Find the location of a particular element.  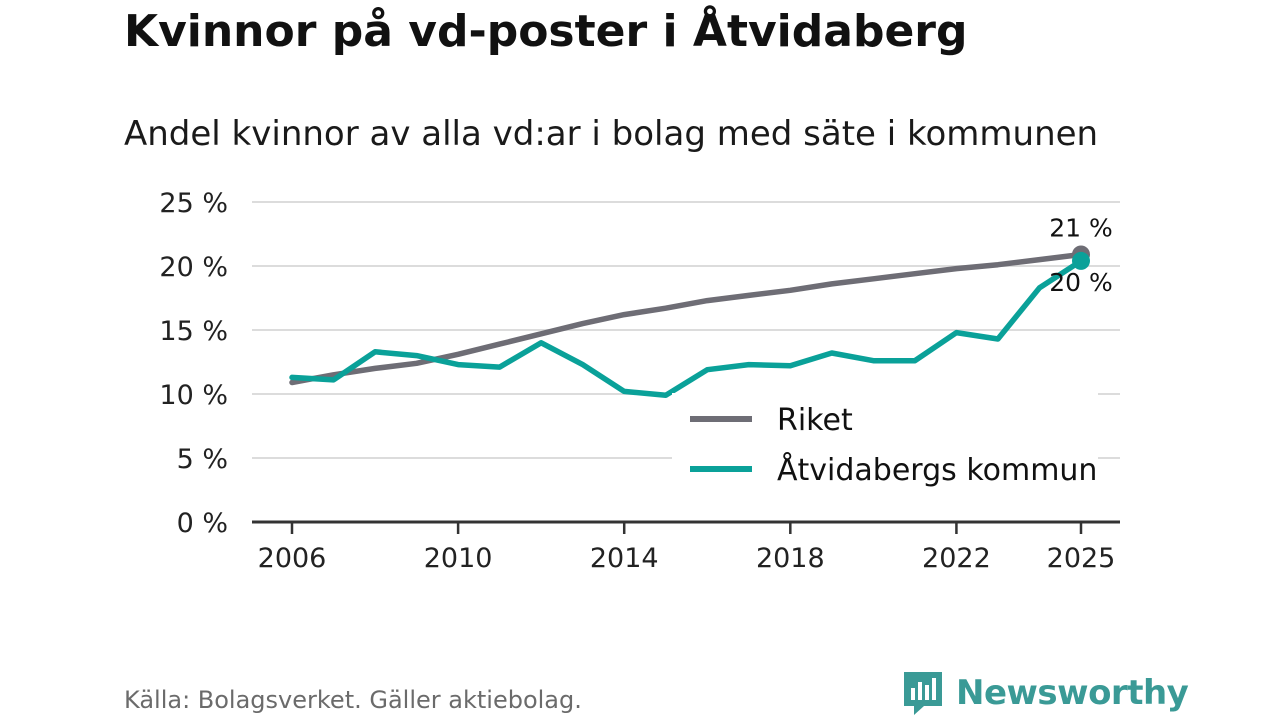

brand-name: Newsworthy is located at coordinates (1072, 693).